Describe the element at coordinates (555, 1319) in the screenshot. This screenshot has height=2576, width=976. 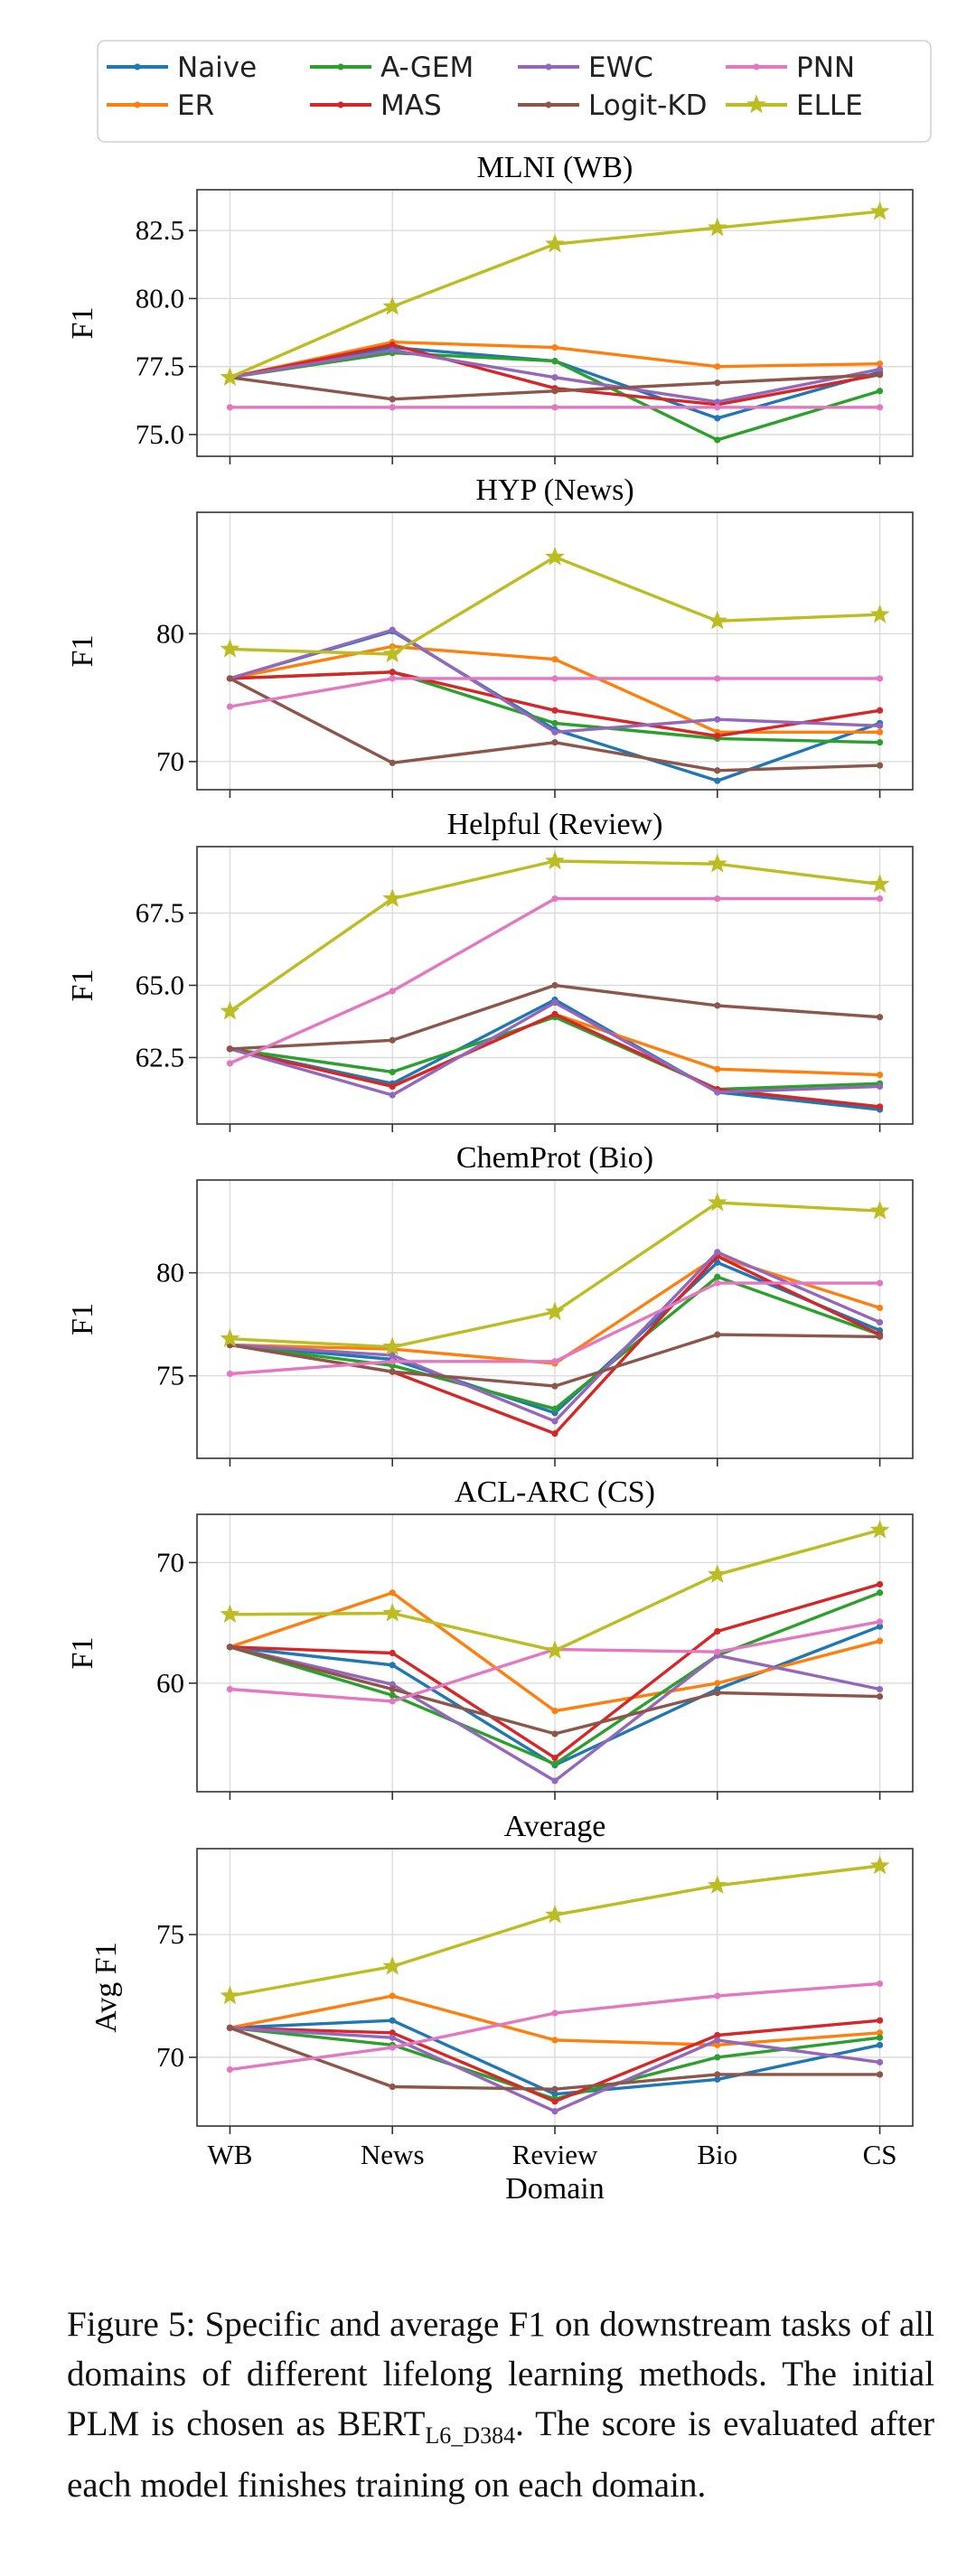
I see `plot-frame-chemprot-bio` at that location.